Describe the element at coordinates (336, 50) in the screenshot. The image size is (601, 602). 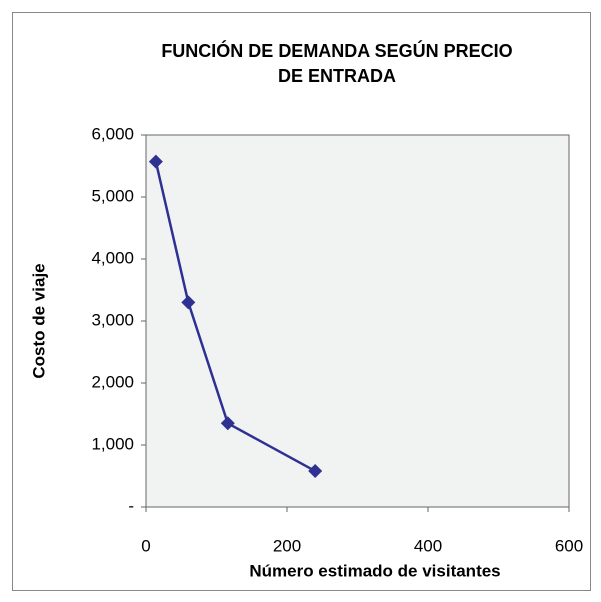
I see `chart-title: FUNCIÓN DE DEMANDA SEGÚN PRECIO` at that location.